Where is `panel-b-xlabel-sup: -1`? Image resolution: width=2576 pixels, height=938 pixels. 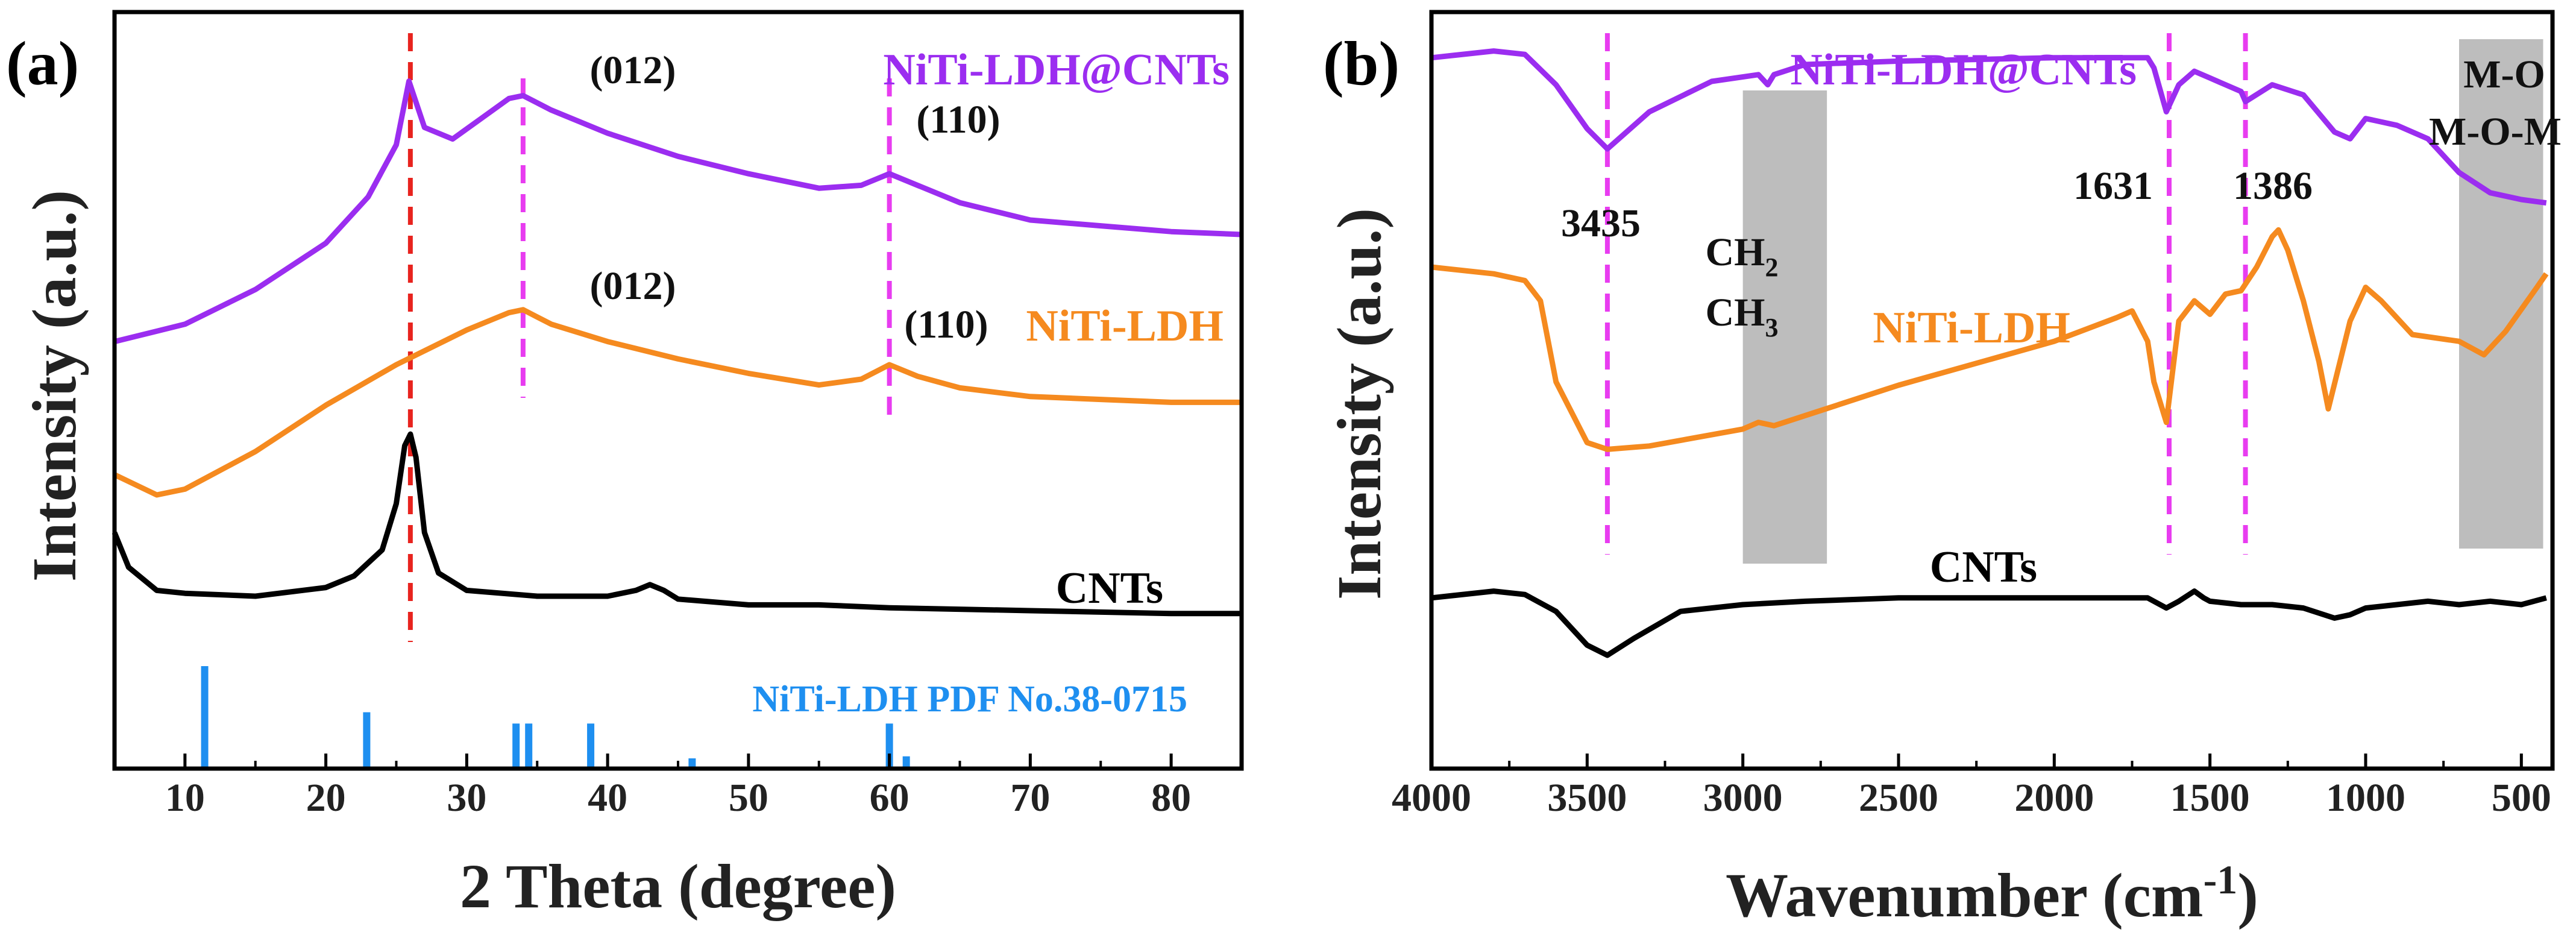 panel-b-xlabel-sup: -1 is located at coordinates (2221, 880).